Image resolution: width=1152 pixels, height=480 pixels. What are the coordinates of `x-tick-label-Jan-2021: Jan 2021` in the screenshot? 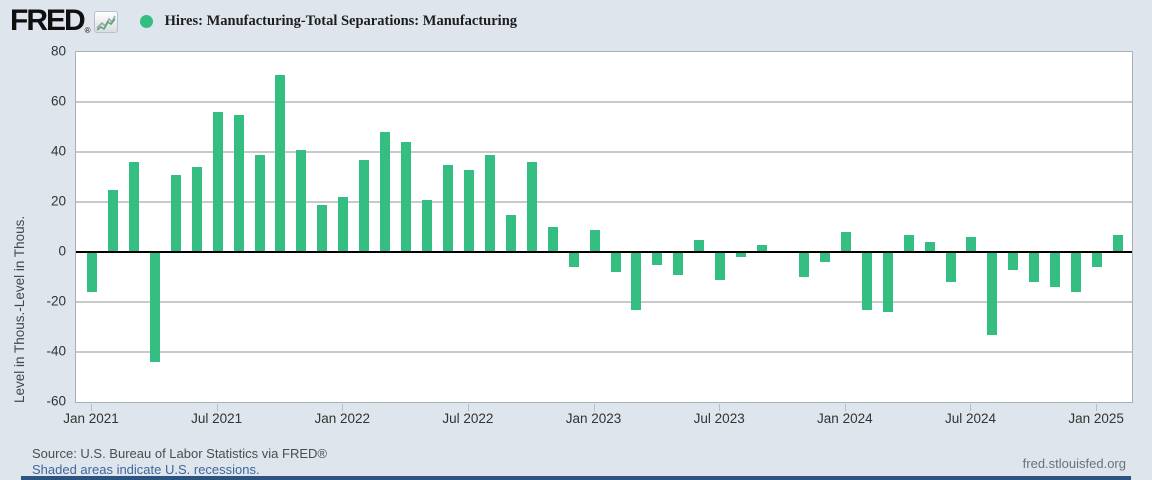 It's located at (91, 418).